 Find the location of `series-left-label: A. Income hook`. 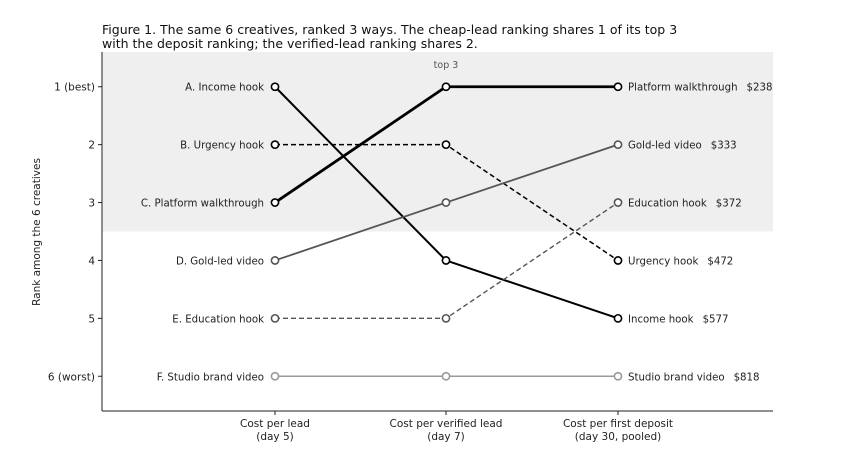

series-left-label: A. Income hook is located at coordinates (224, 88).